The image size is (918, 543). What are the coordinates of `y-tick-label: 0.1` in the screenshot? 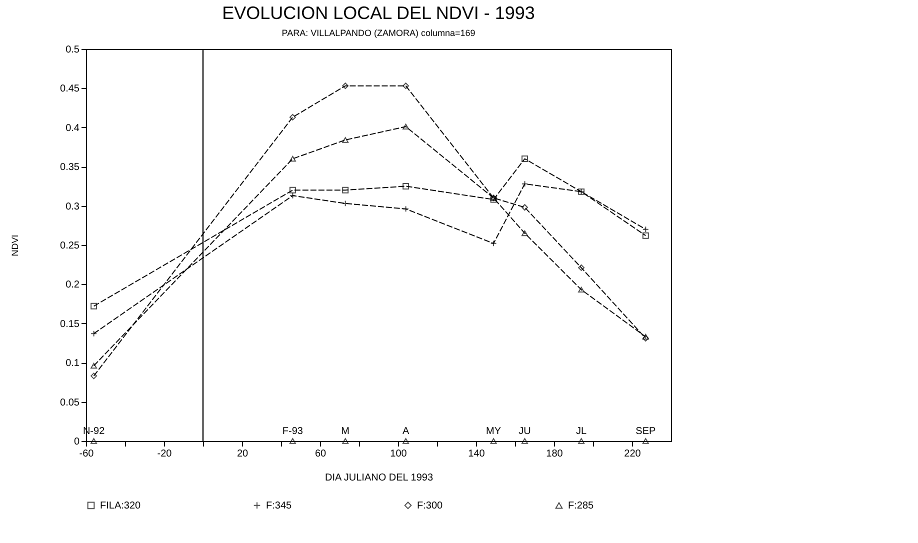 It's located at (73, 364).